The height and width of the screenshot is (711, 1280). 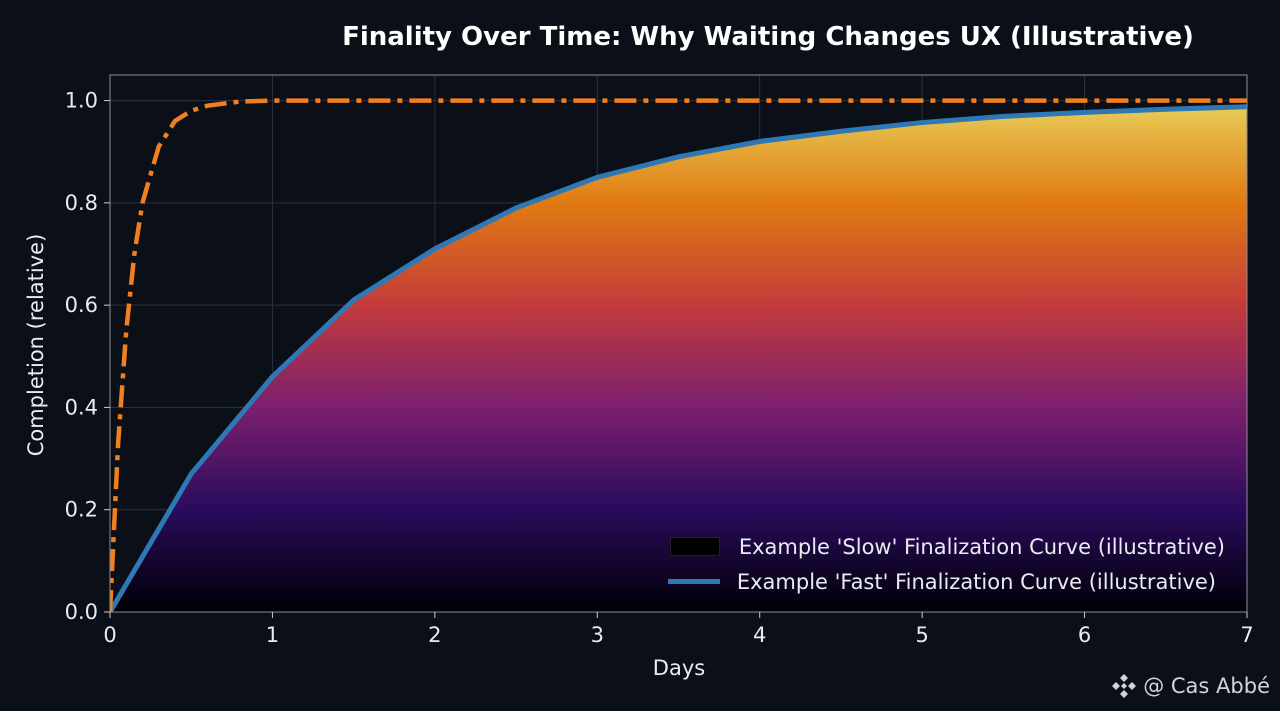 I want to click on y-tick-label: 1.0, so click(x=81, y=101).